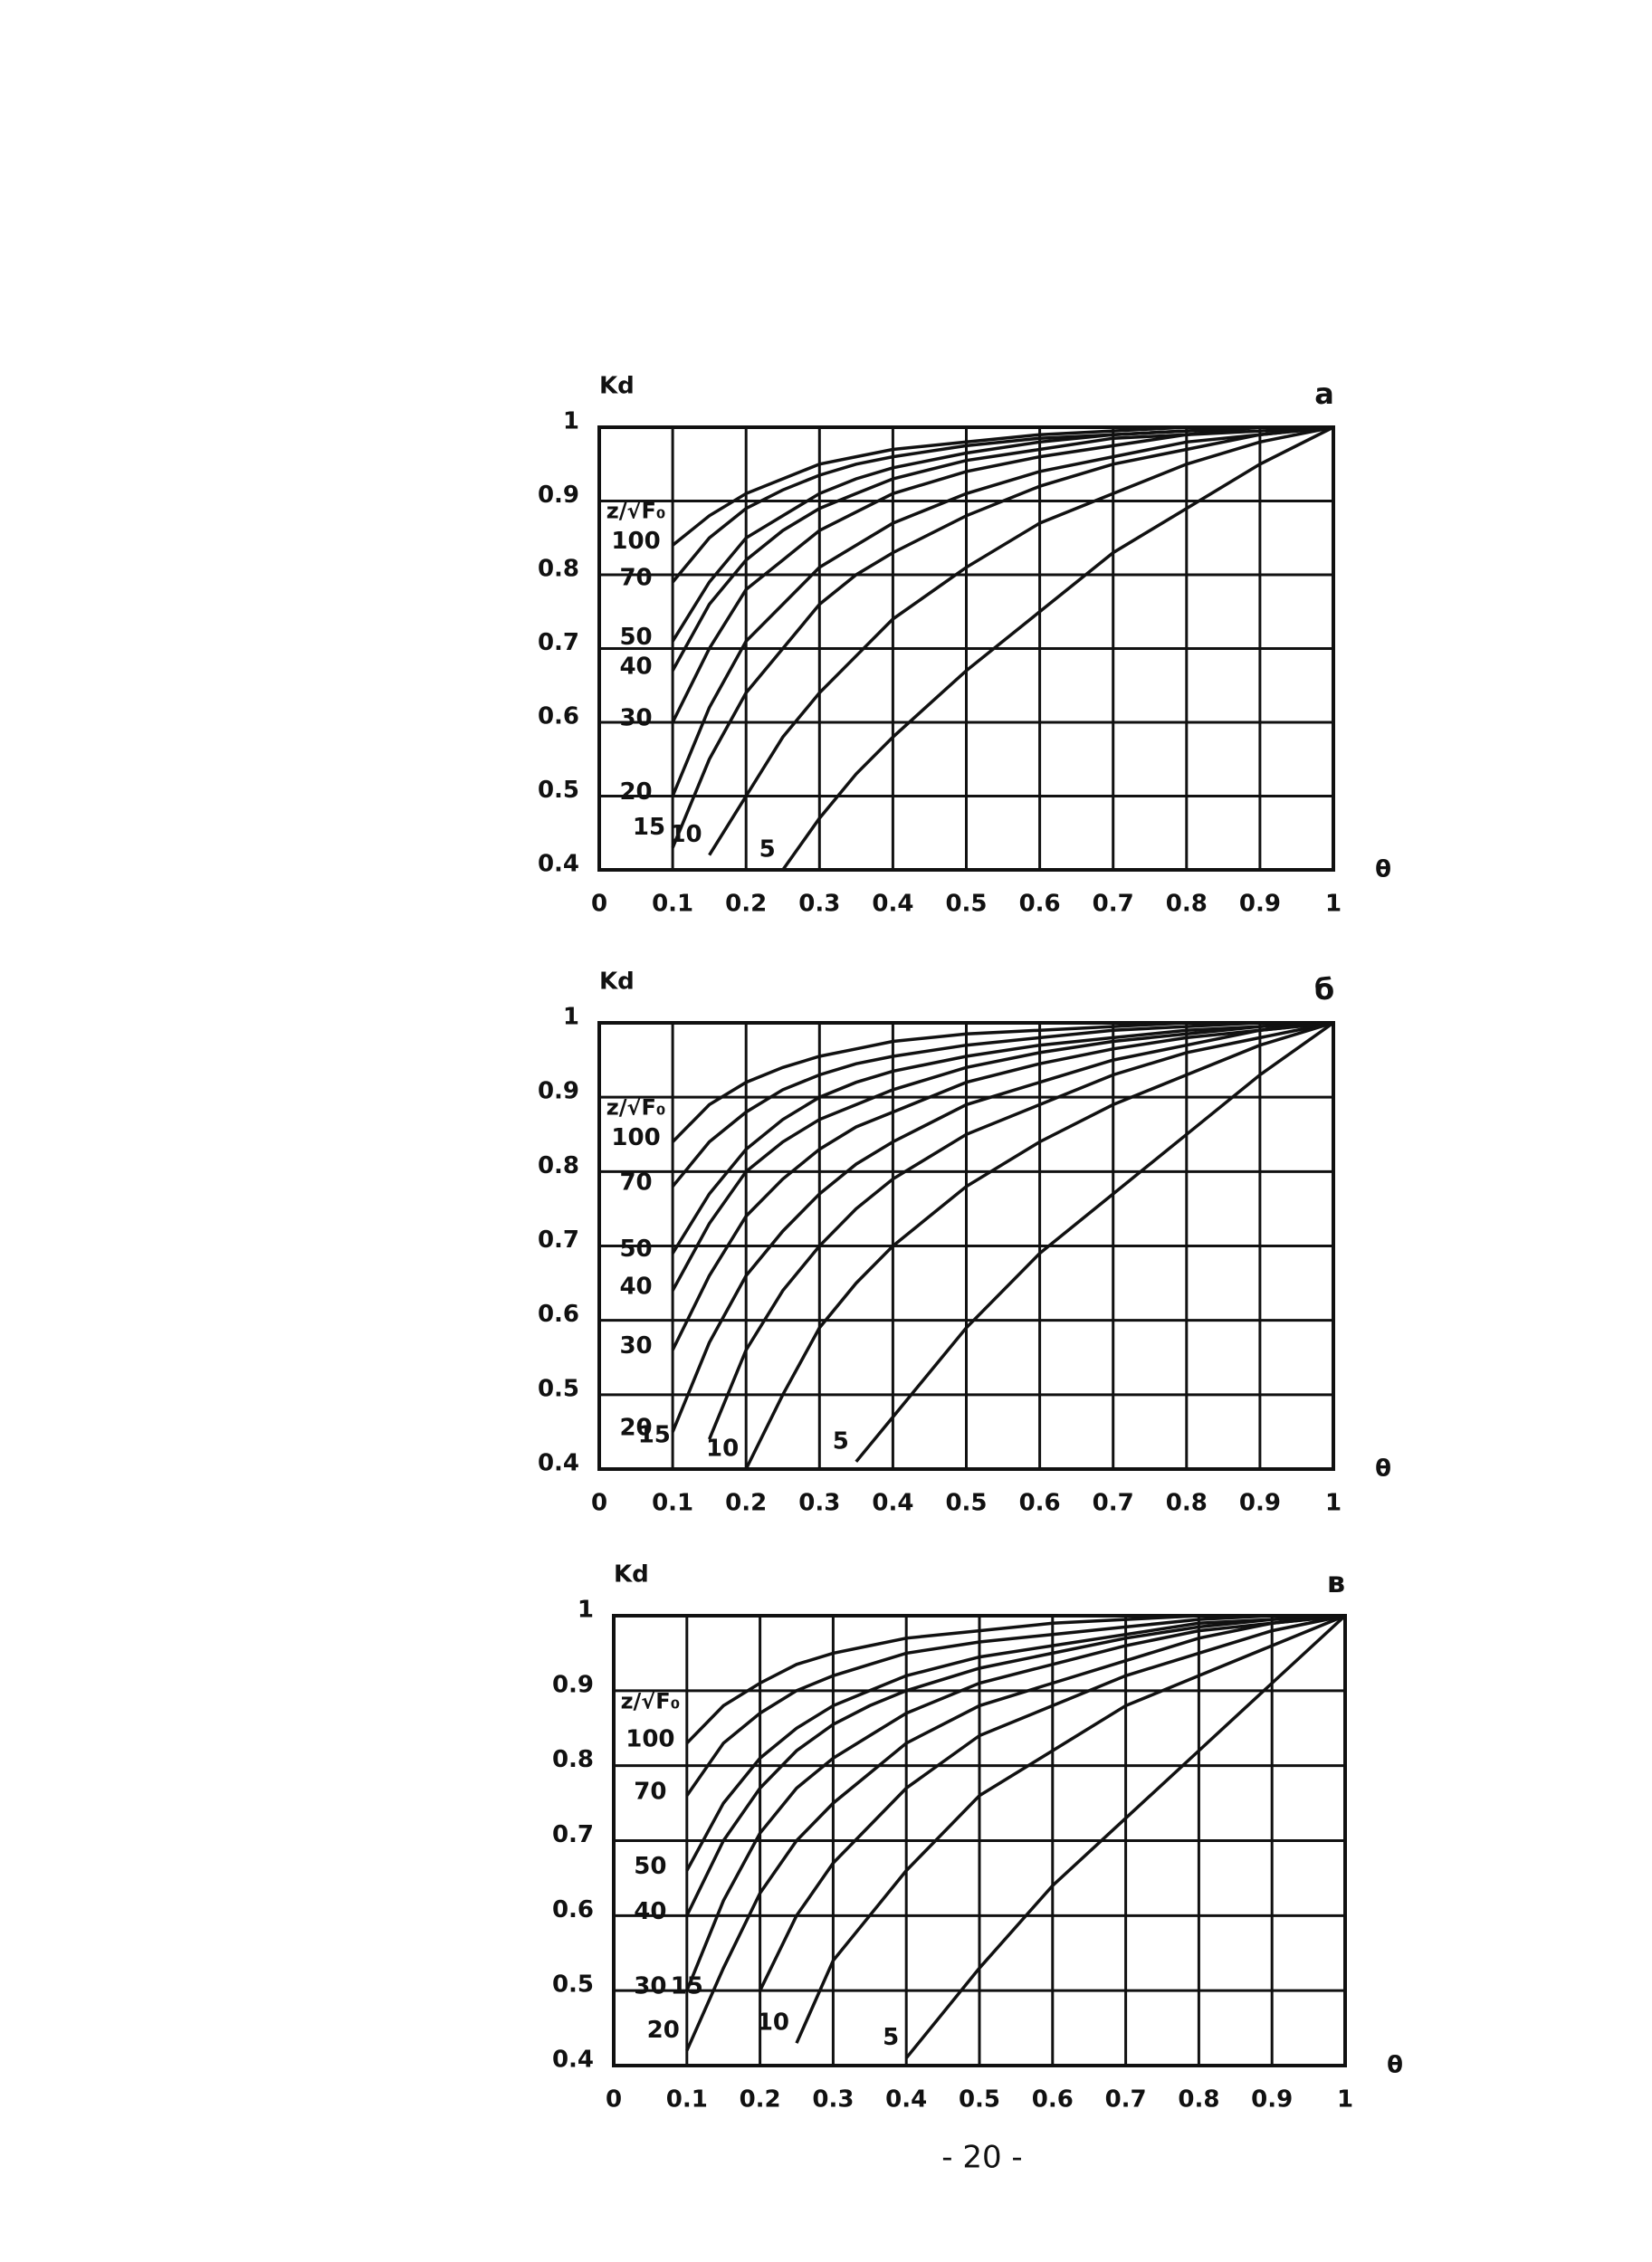  What do you see at coordinates (1324, 990) in the screenshot?
I see `chart-title: б` at bounding box center [1324, 990].